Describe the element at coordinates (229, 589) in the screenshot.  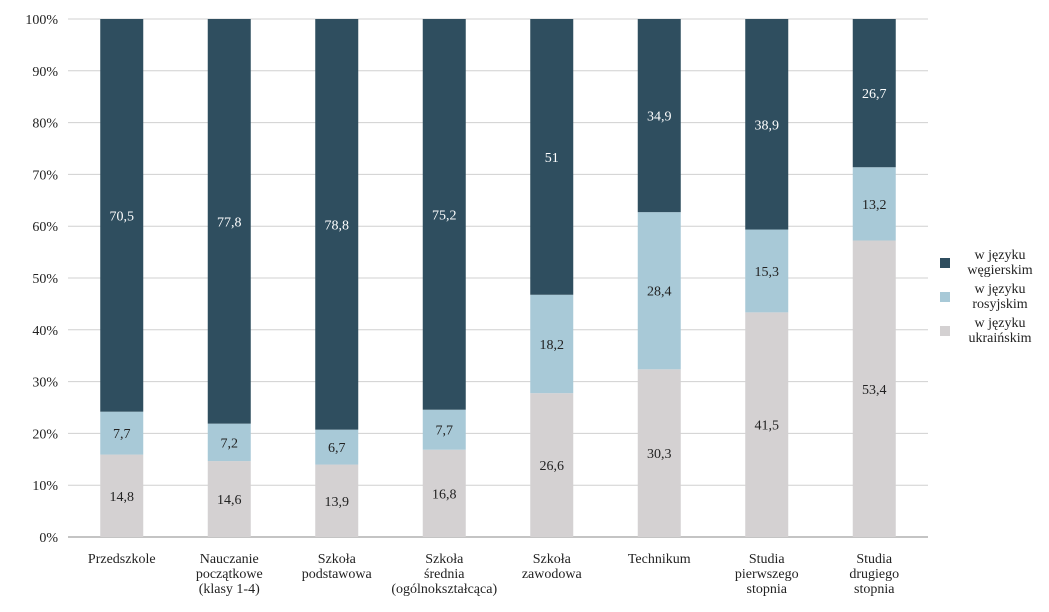
I see `x-tick-label-line: (klasy 1-4)` at that location.